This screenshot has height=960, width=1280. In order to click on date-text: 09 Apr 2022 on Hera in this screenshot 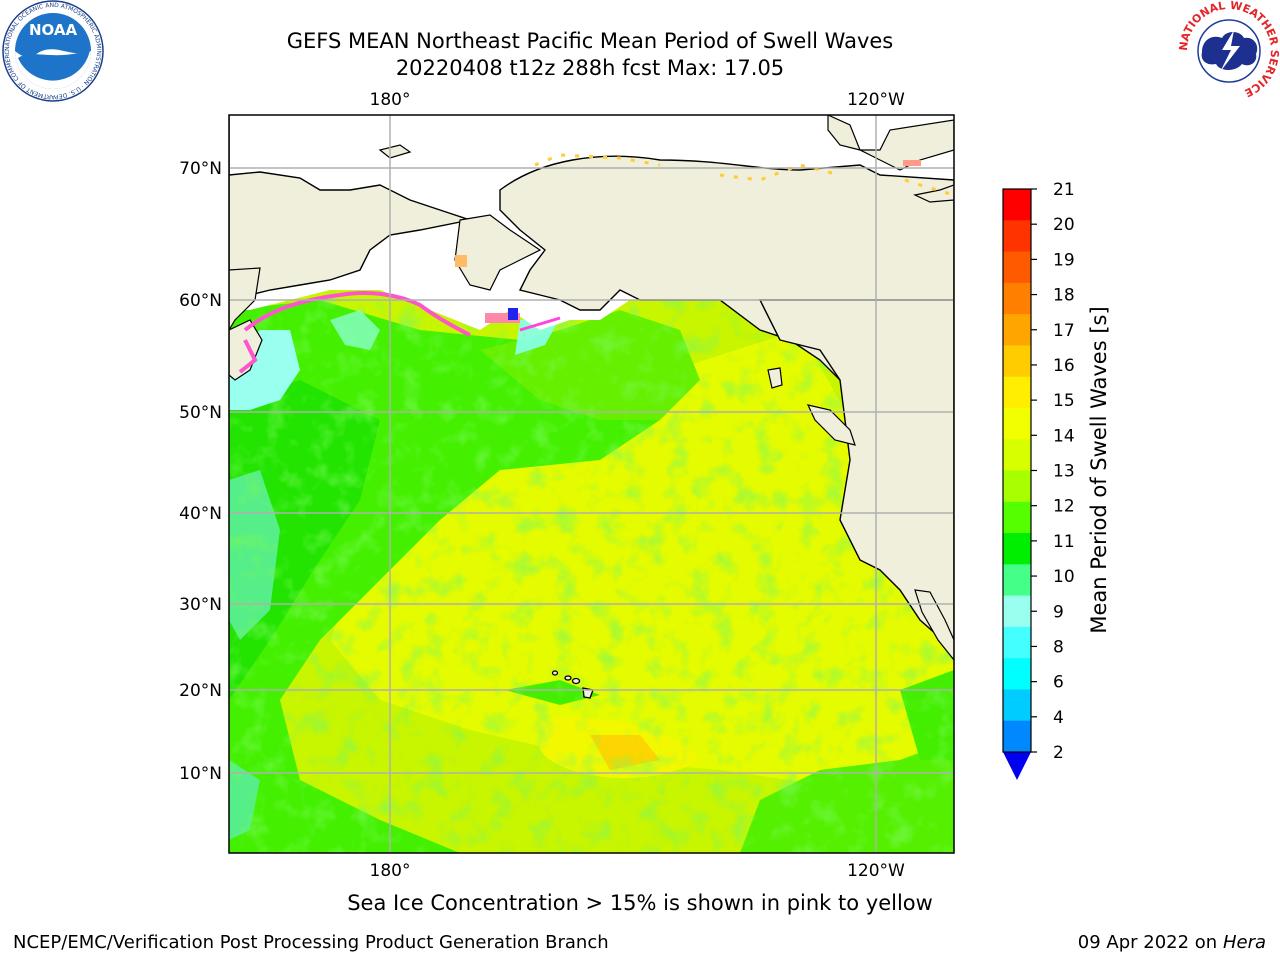, I will do `click(1172, 942)`.